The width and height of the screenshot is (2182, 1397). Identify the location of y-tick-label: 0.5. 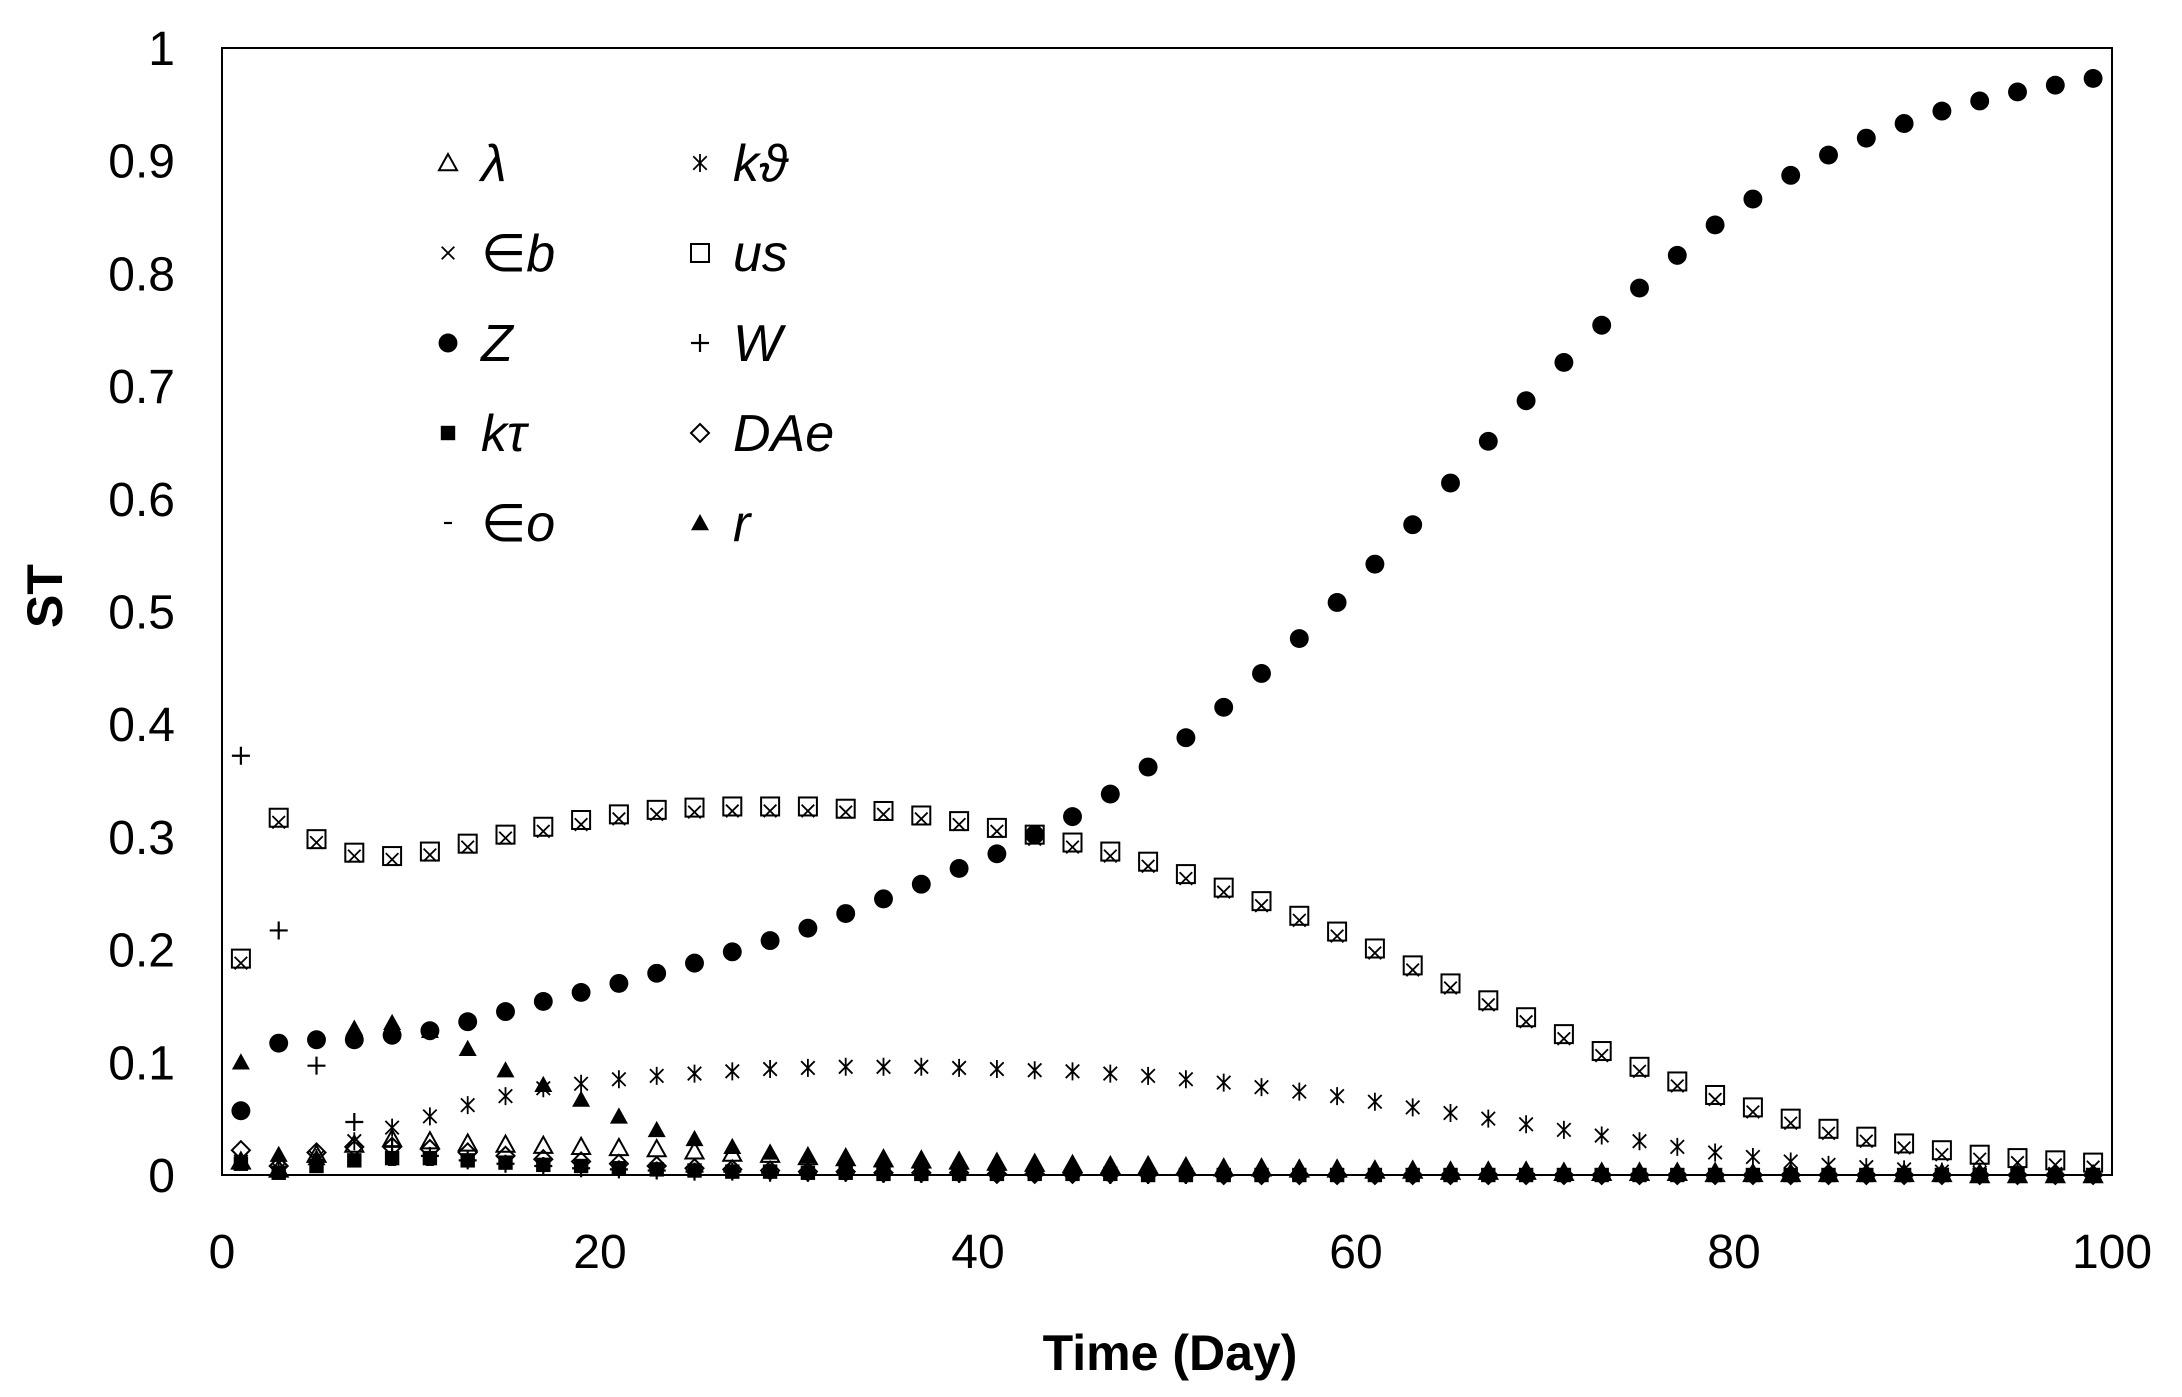
(141, 613).